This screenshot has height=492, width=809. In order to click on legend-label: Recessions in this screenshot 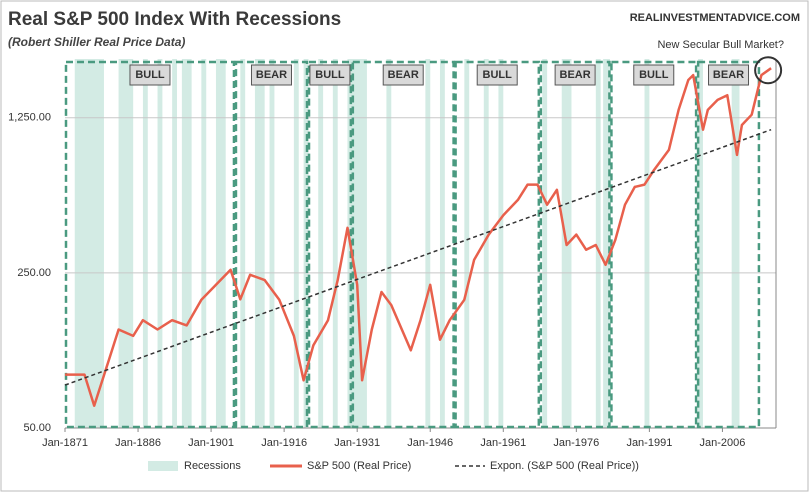, I will do `click(212, 466)`.